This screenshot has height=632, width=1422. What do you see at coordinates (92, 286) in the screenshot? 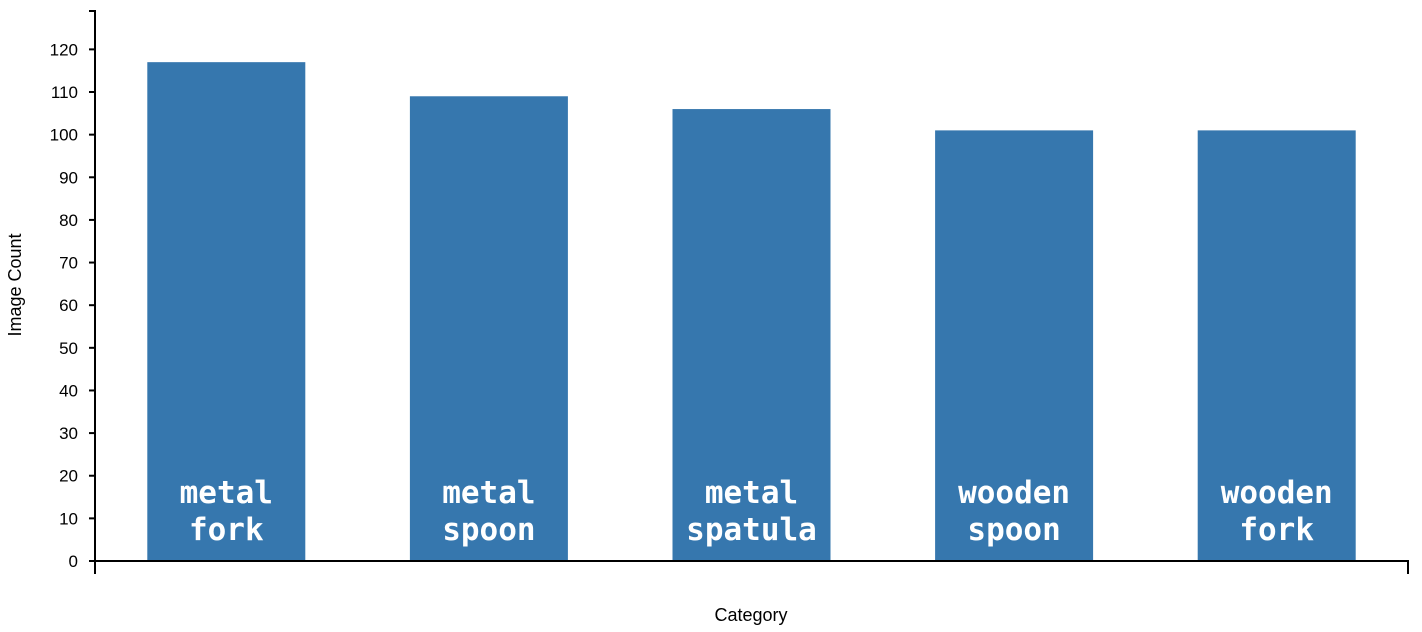
I see `y-axis-line` at bounding box center [92, 286].